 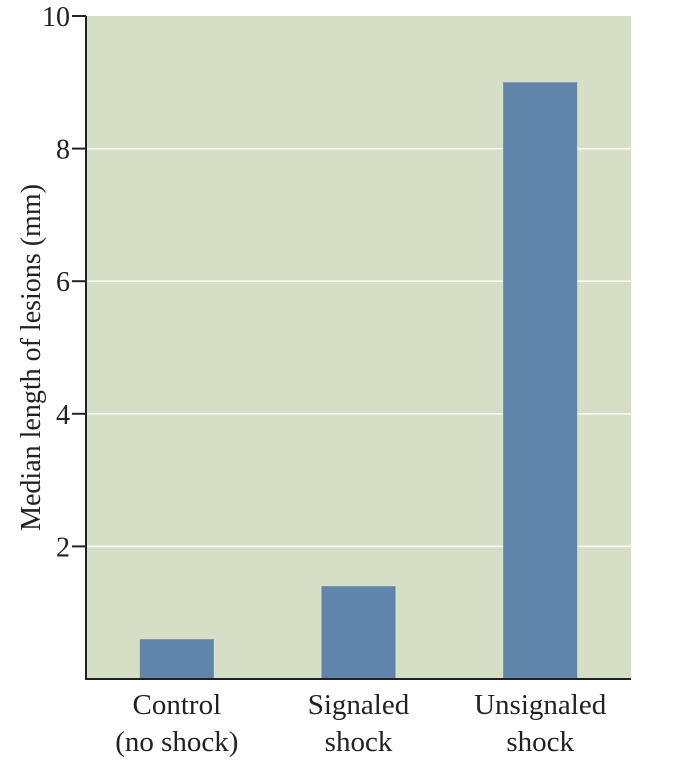 What do you see at coordinates (56, 17) in the screenshot?
I see `y-tick-label: 10` at bounding box center [56, 17].